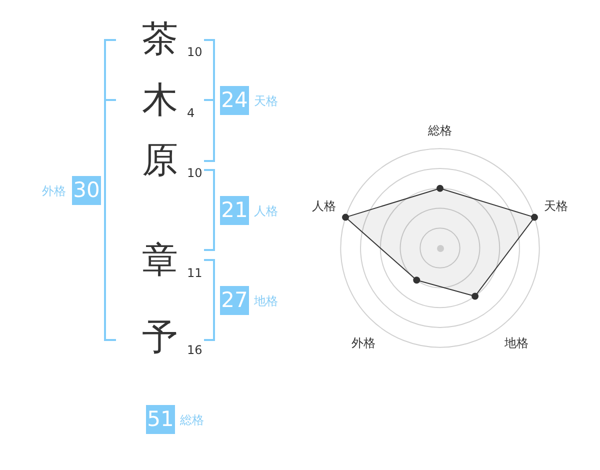 This screenshot has width=600, height=470. I want to click on category-label: 木, so click(160, 100).